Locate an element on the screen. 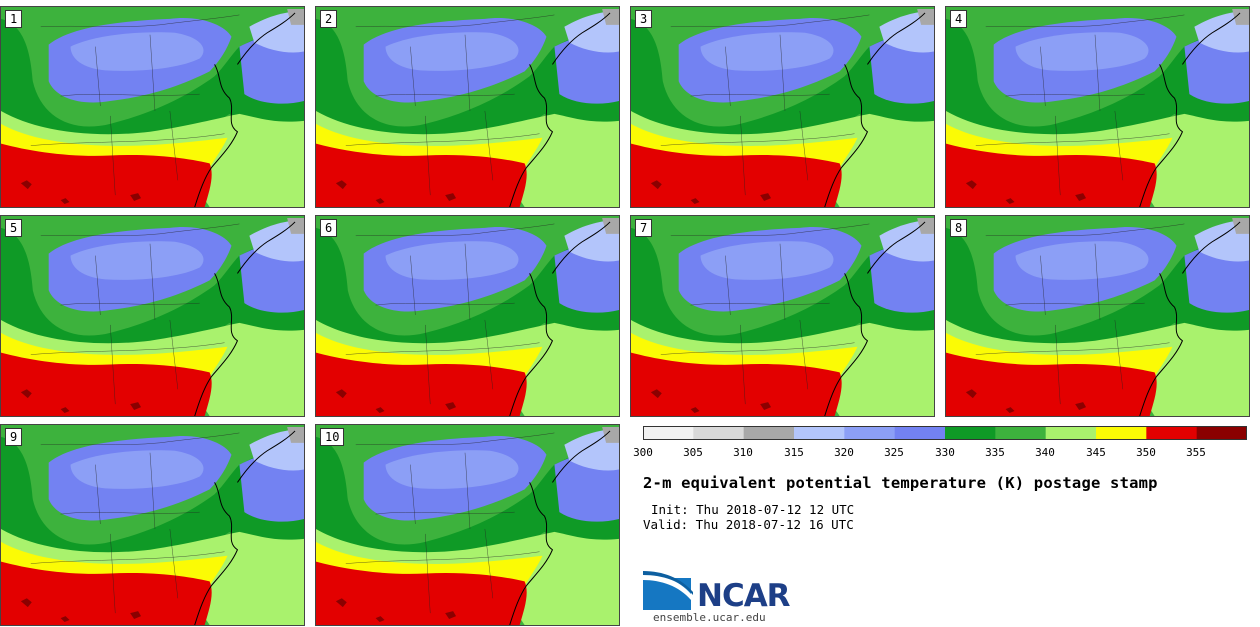 This screenshot has width=1260, height=627. member-label-1: 1 is located at coordinates (14, 19).